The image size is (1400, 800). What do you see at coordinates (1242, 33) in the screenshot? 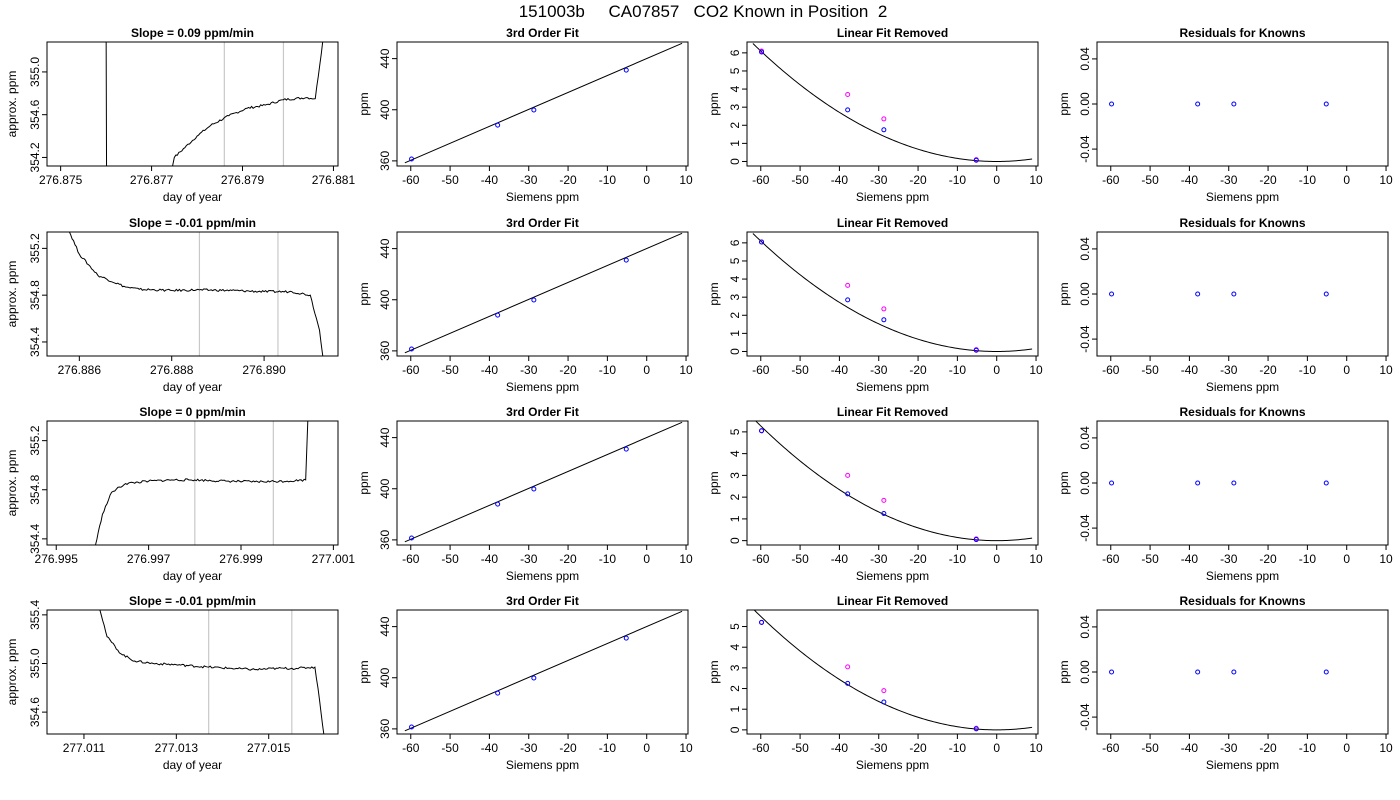
I see `panel-title: Residuals for Knowns` at bounding box center [1242, 33].